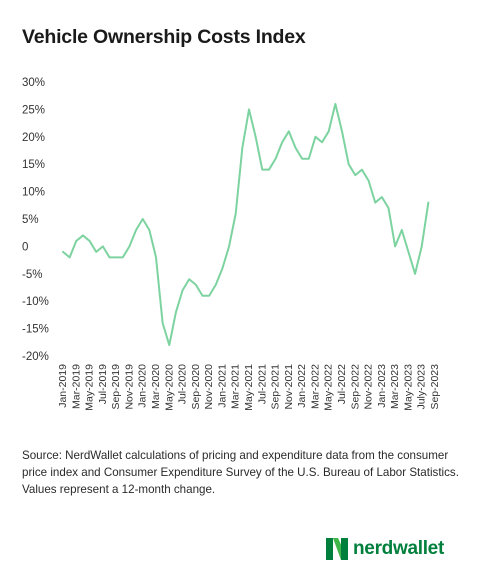 The width and height of the screenshot is (480, 574). I want to click on y-tick-label: 0, so click(25, 247).